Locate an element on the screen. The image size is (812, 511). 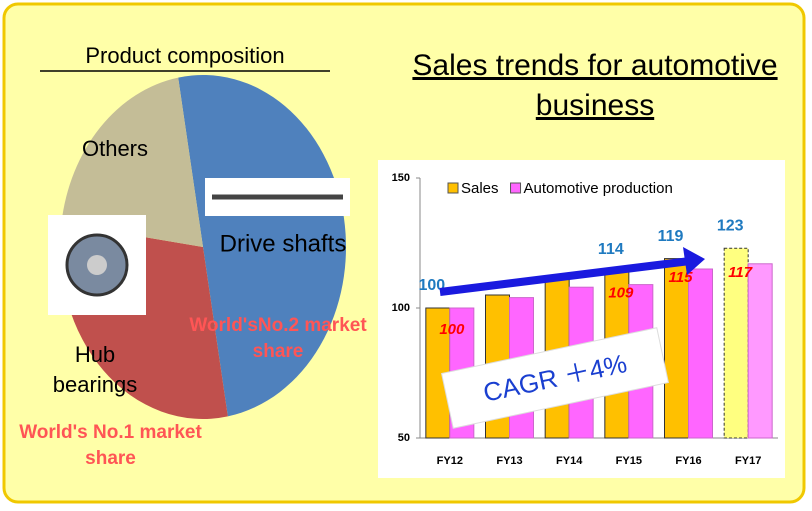
value-label: 119 is located at coordinates (671, 236).